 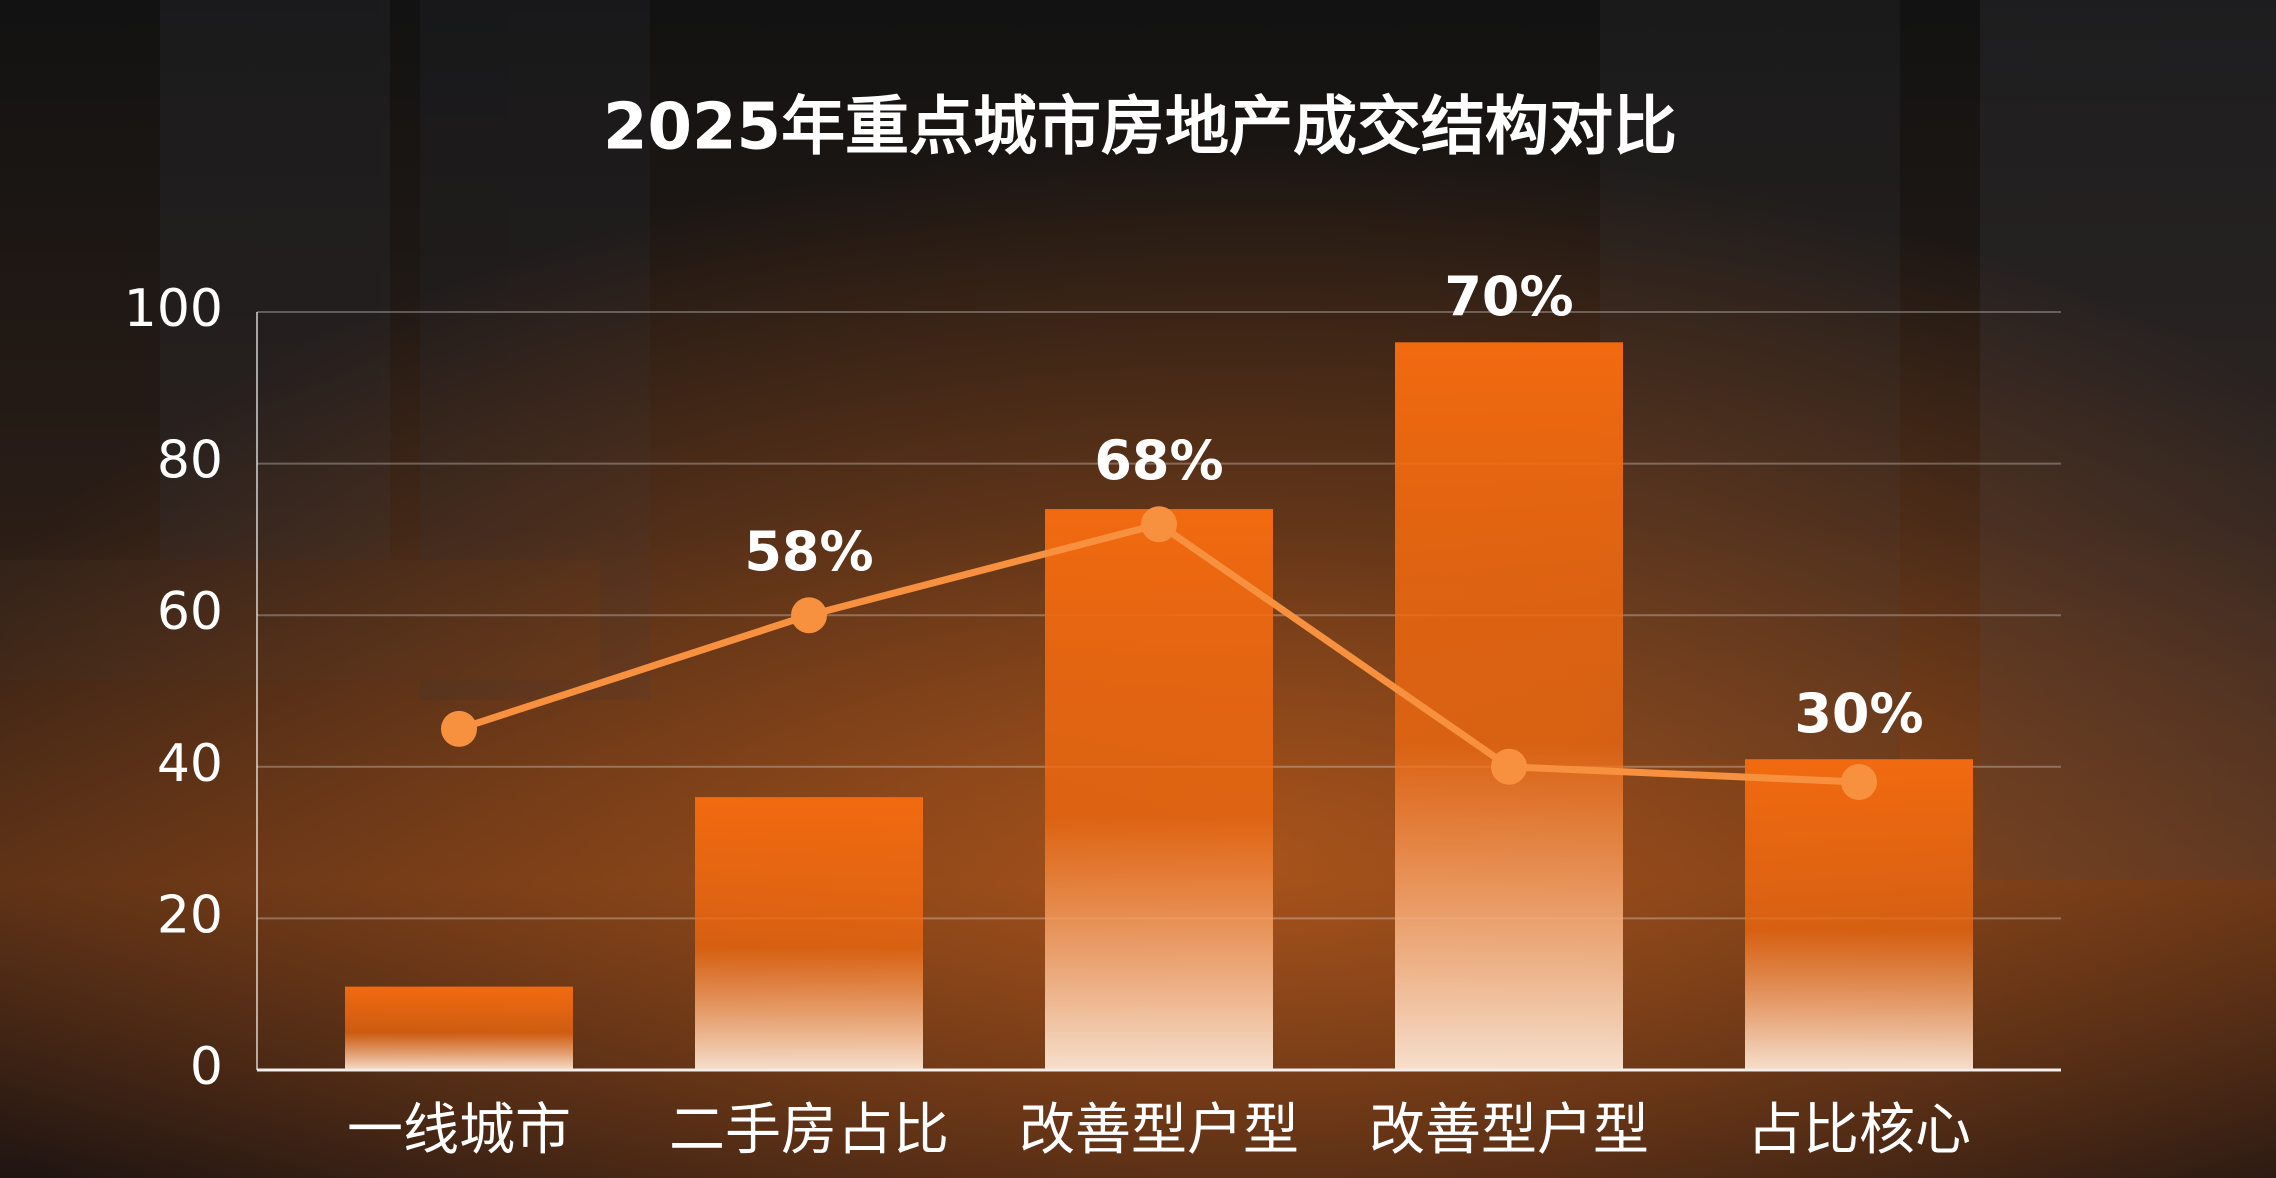 I want to click on y-tick-label: 40, so click(x=190, y=764).